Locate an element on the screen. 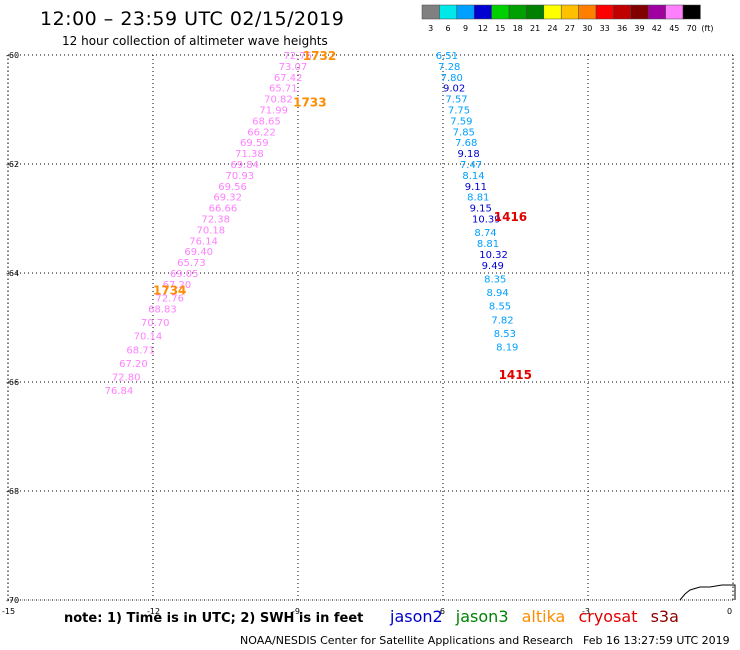 The height and width of the screenshot is (650, 740). data-point-label: 7.47 is located at coordinates (471, 165).